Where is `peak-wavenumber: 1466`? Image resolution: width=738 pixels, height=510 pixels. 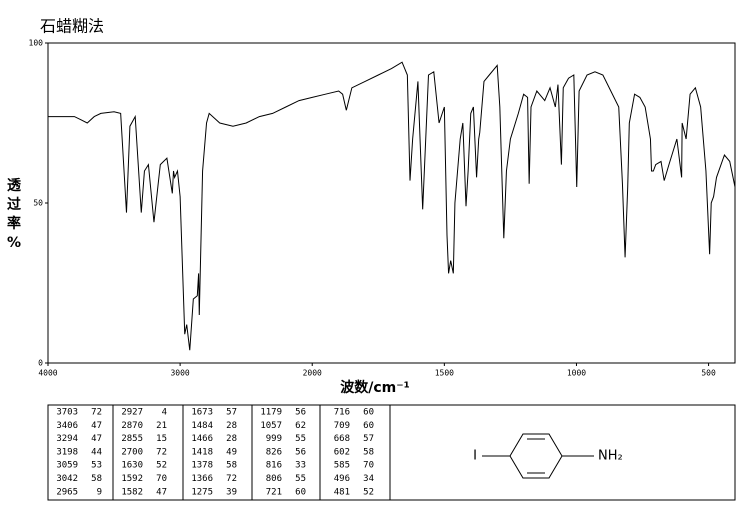
peak-wavenumber: 1466 is located at coordinates (202, 439).